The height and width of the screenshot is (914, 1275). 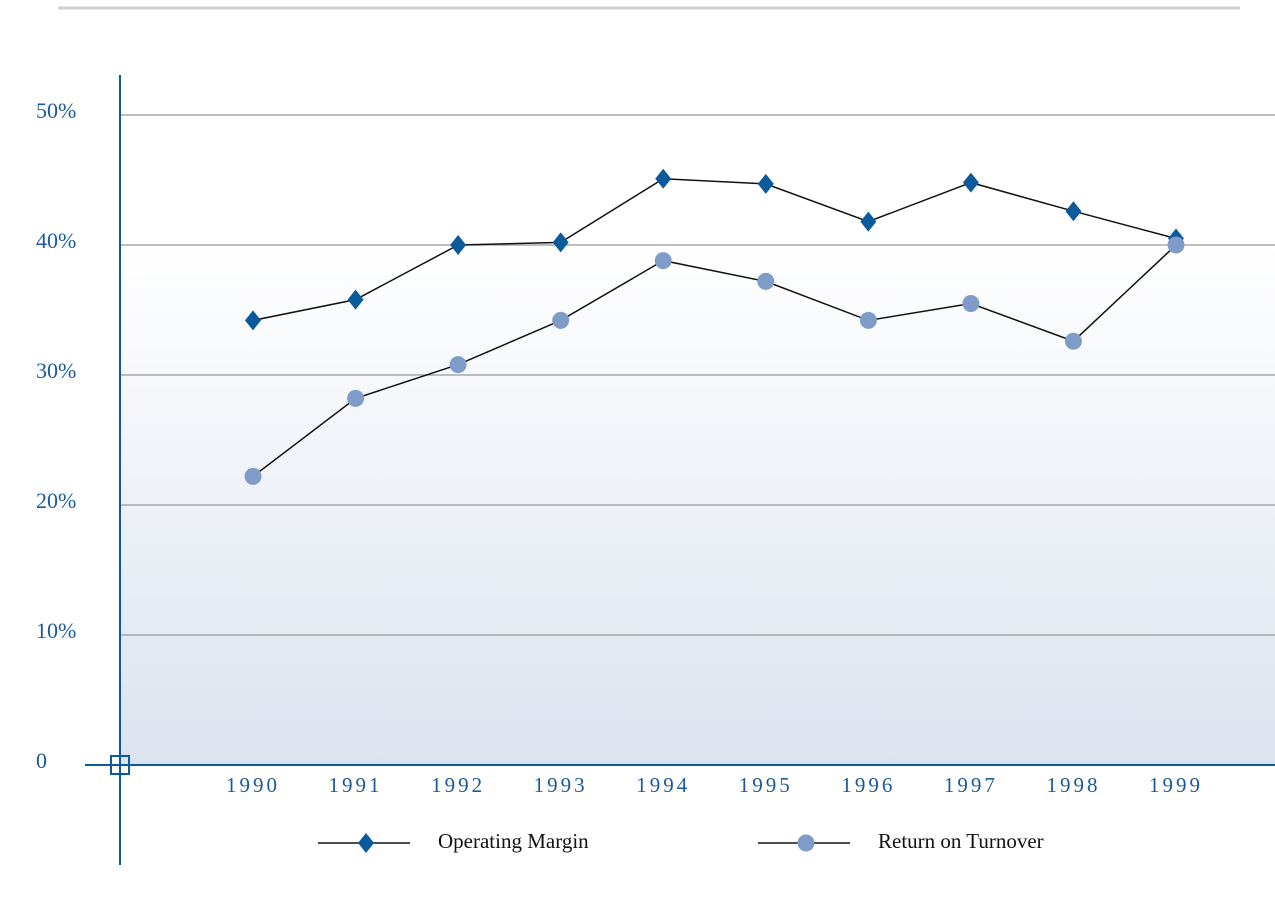 I want to click on legend-label: Operating Margin, so click(x=513, y=841).